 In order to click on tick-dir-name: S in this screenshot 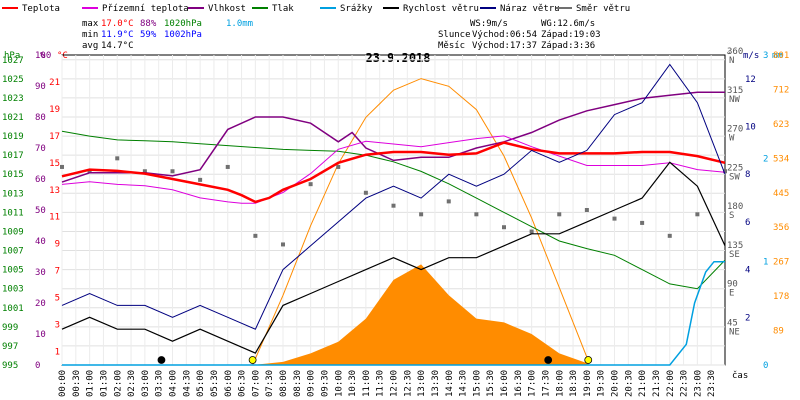, I will do `click(731, 216)`.